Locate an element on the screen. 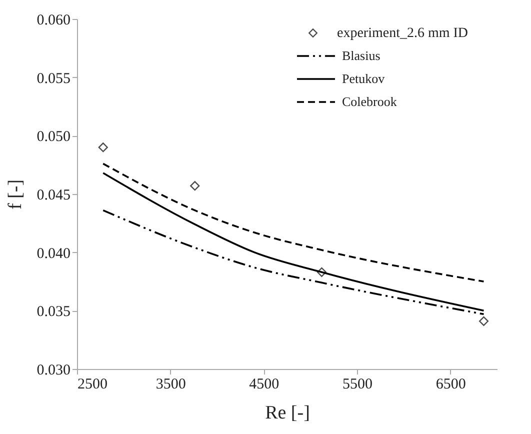 This screenshot has height=434, width=531. y-axis-title: f [-] is located at coordinates (15, 194).